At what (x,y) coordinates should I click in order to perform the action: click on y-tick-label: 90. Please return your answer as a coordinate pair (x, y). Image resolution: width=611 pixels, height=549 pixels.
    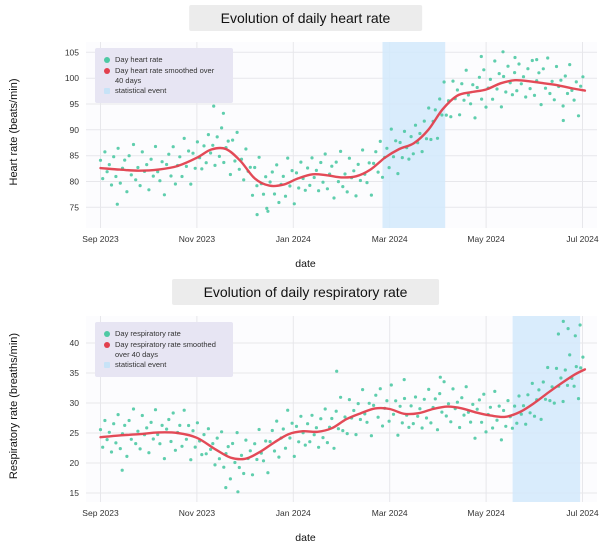
    Looking at the image, I should click on (75, 130).